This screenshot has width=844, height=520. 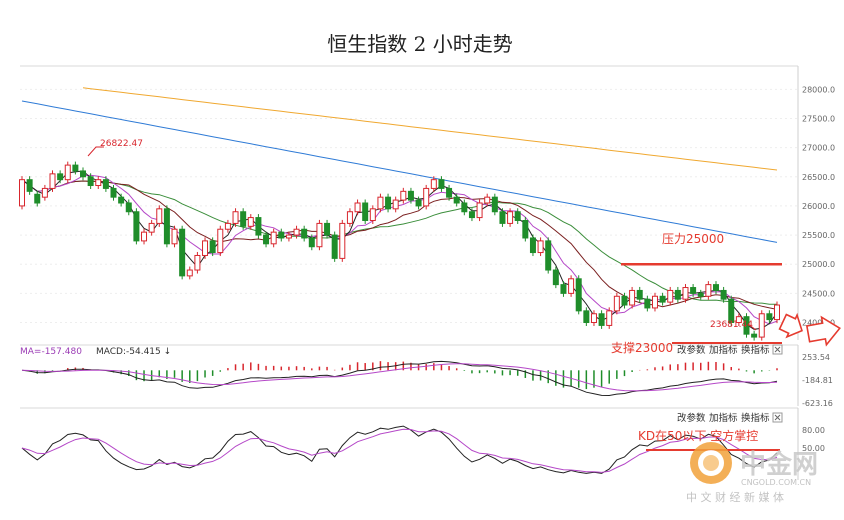 What do you see at coordinates (813, 439) in the screenshot?
I see `kd-y-tick-labels: 80.00 50.00` at bounding box center [813, 439].